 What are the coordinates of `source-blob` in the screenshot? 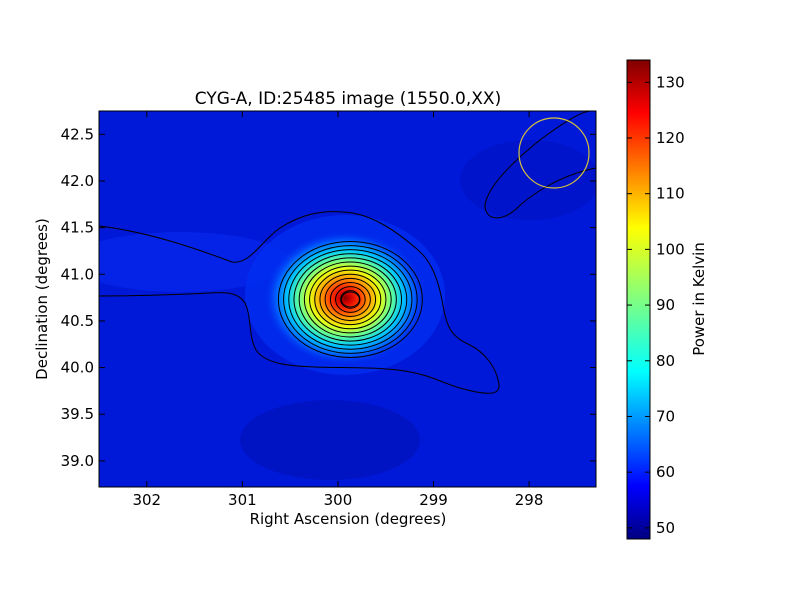 It's located at (345, 298).